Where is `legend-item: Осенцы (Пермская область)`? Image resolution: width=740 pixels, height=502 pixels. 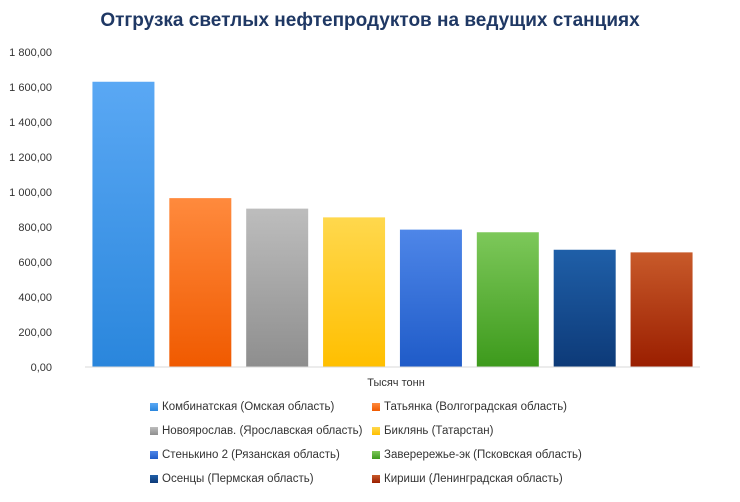 legend-item: Осенцы (Пермская область) is located at coordinates (261, 479).